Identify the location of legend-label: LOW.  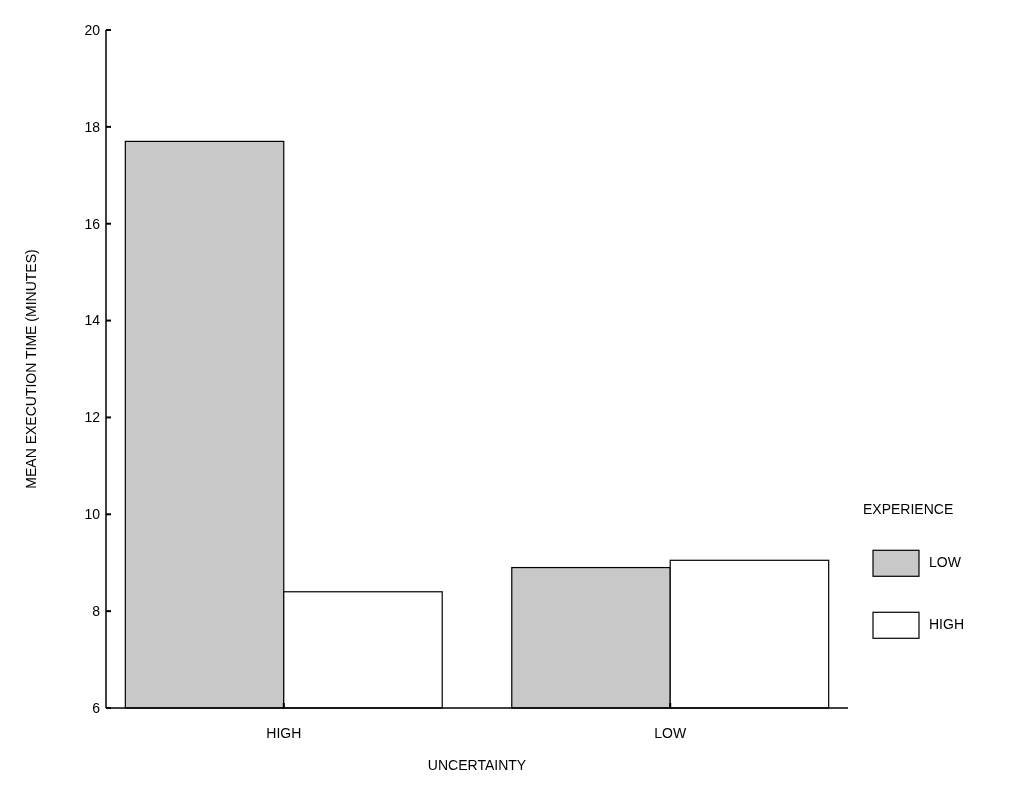
(945, 562).